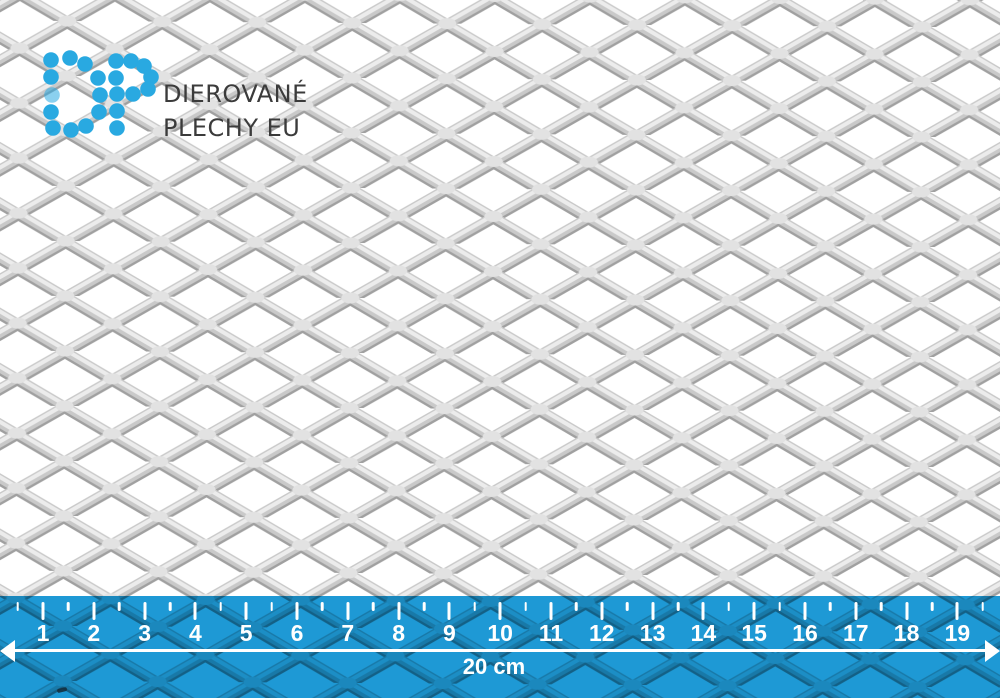 The image size is (1000, 698). I want to click on brand-name-line1: DIEROVANÉ, so click(235, 94).